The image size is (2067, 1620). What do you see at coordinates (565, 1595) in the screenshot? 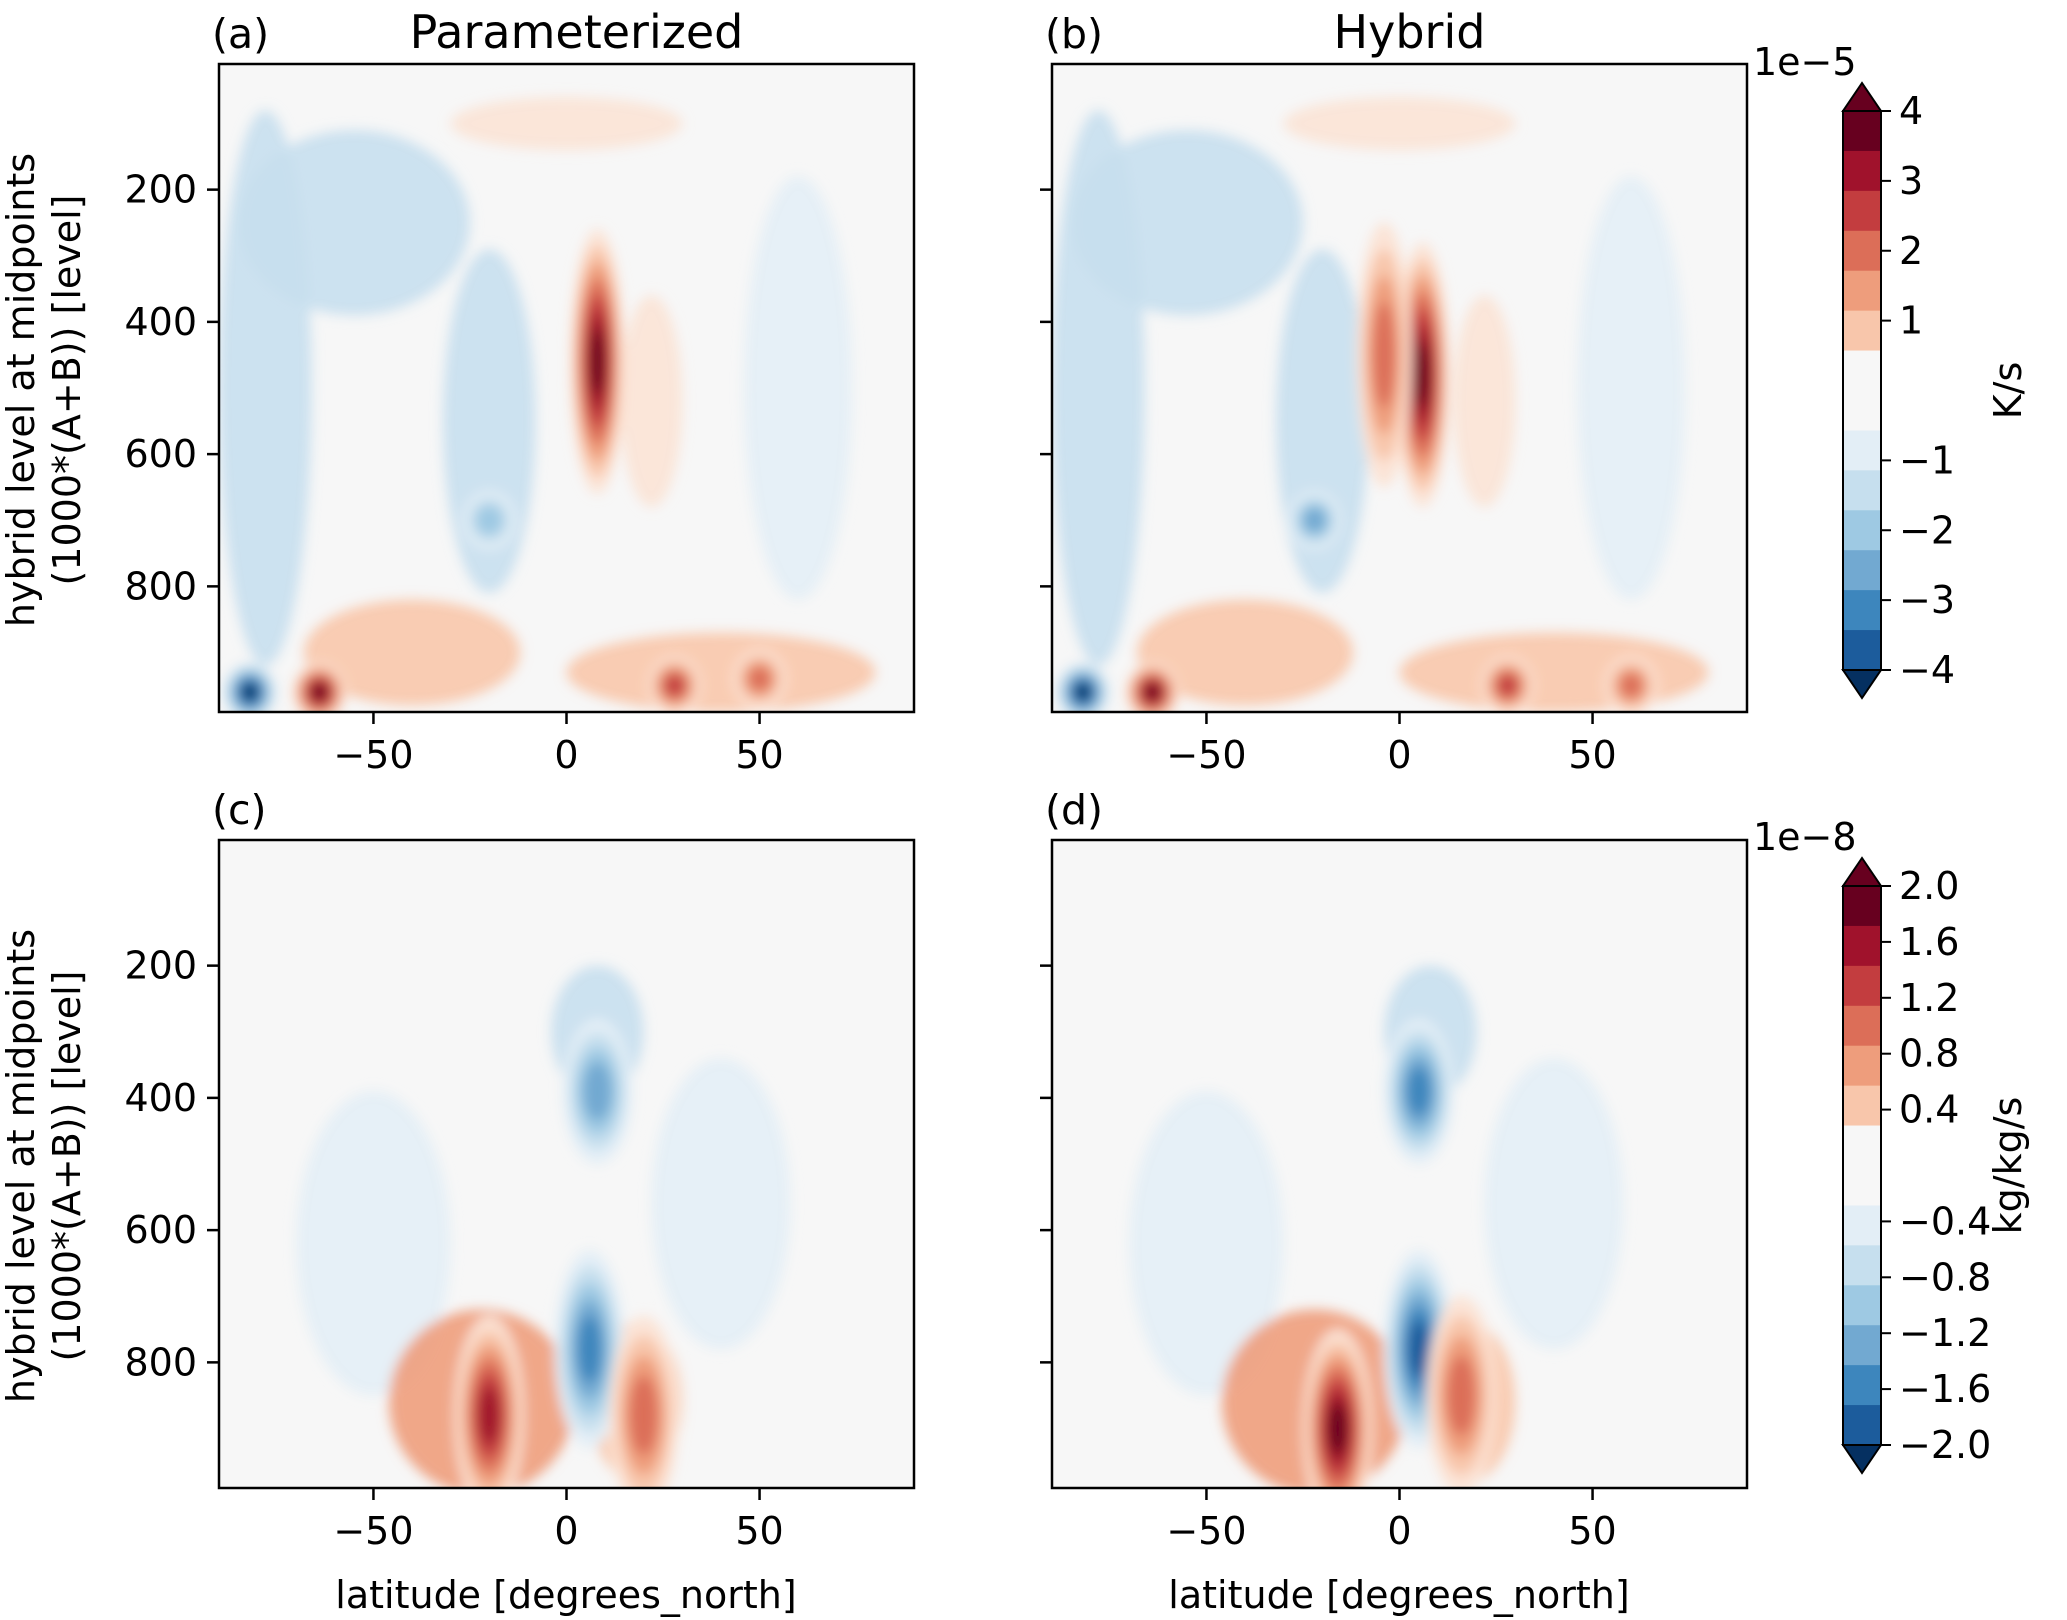
I see `xlabel-left: latitude [degrees_north]` at bounding box center [565, 1595].